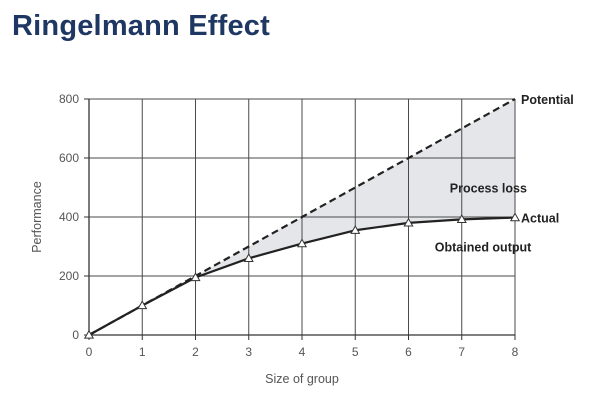 The height and width of the screenshot is (417, 599). What do you see at coordinates (547, 100) in the screenshot?
I see `annotation-potential: Potential` at bounding box center [547, 100].